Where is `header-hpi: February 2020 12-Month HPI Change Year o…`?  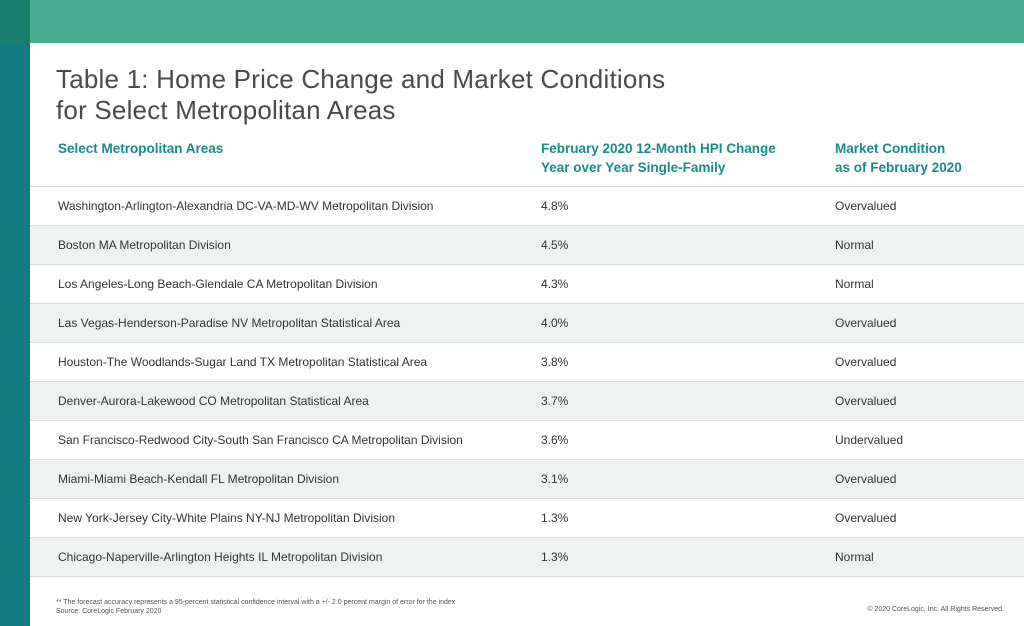 header-hpi: February 2020 12-Month HPI Change Year o… is located at coordinates (681, 158).